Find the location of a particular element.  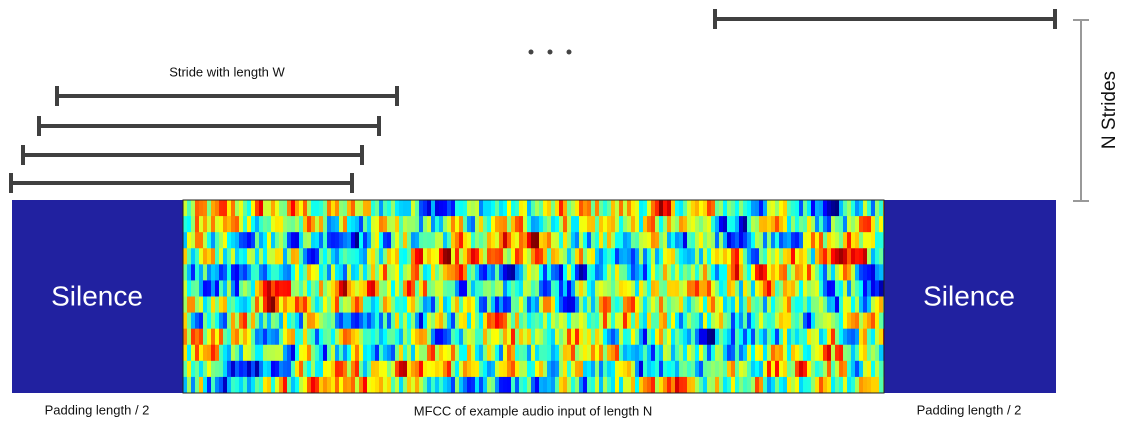

n-strides-bracket is located at coordinates (1081, 110).